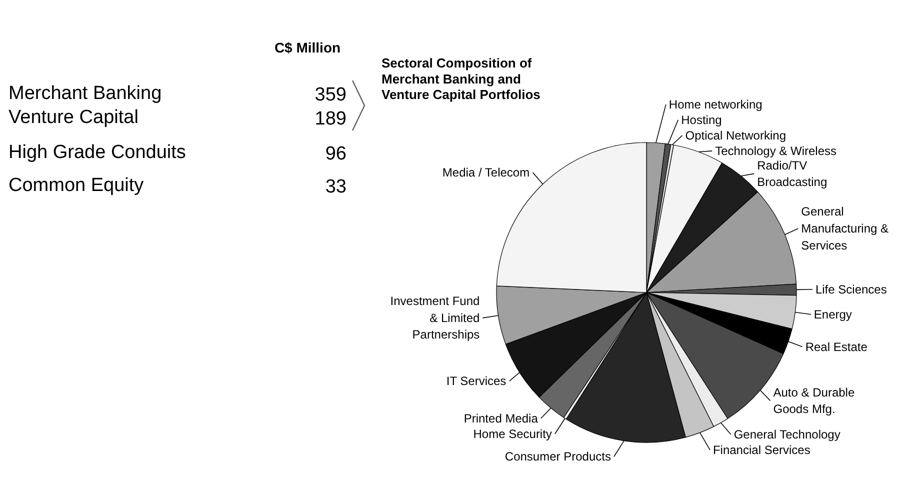 This screenshot has width=901, height=484. I want to click on chart-title: Sectoral Composition of Merchant Banking and Venture Capital Portfolios, so click(461, 79).